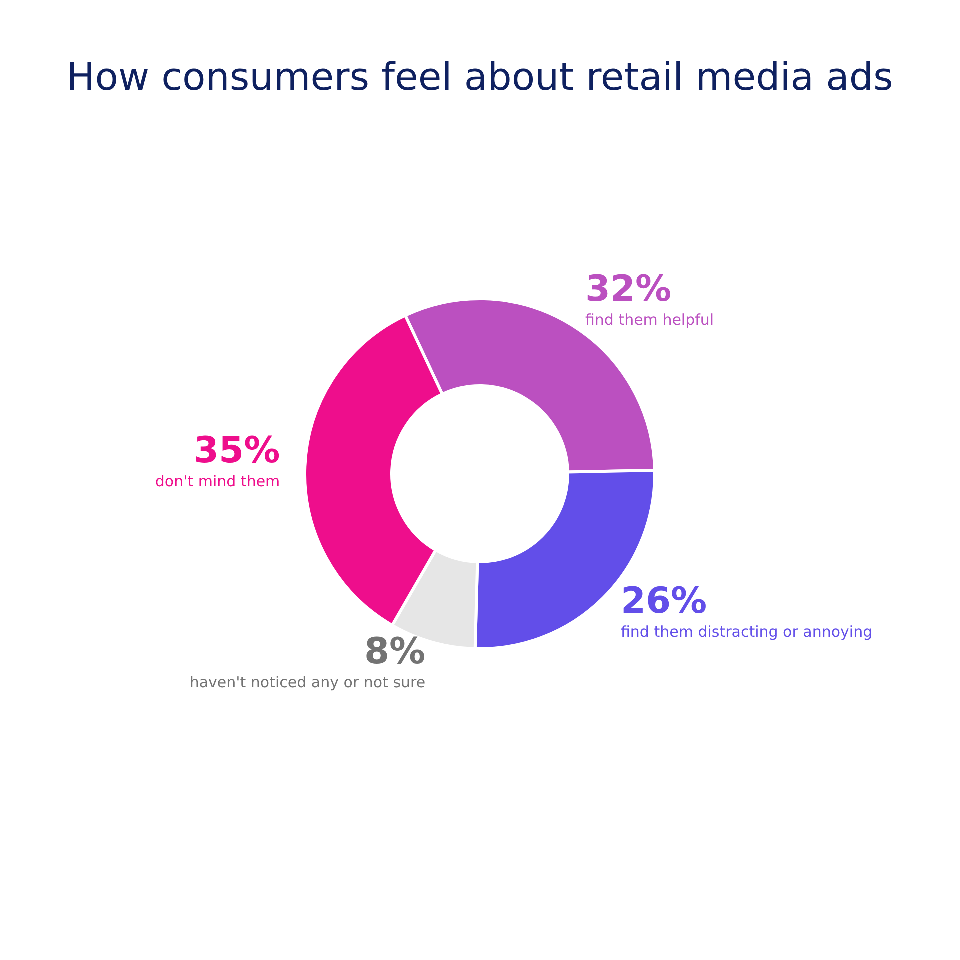 The image size is (960, 960). What do you see at coordinates (480, 77) in the screenshot?
I see `chart-title: How consumers feel about retail media ads` at bounding box center [480, 77].